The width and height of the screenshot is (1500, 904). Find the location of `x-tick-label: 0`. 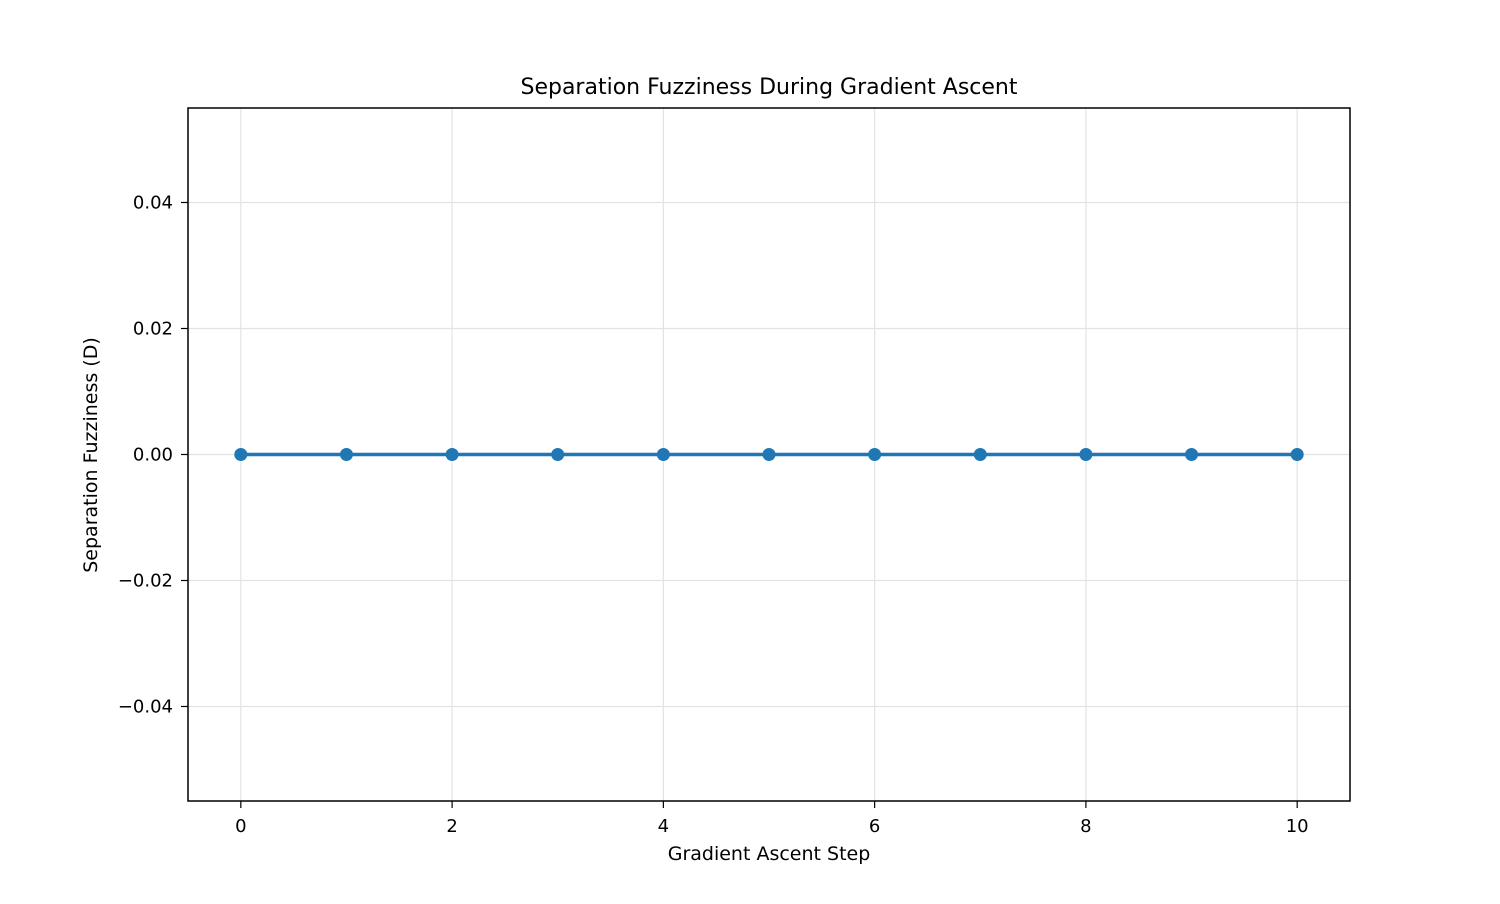

x-tick-label: 0 is located at coordinates (240, 826).